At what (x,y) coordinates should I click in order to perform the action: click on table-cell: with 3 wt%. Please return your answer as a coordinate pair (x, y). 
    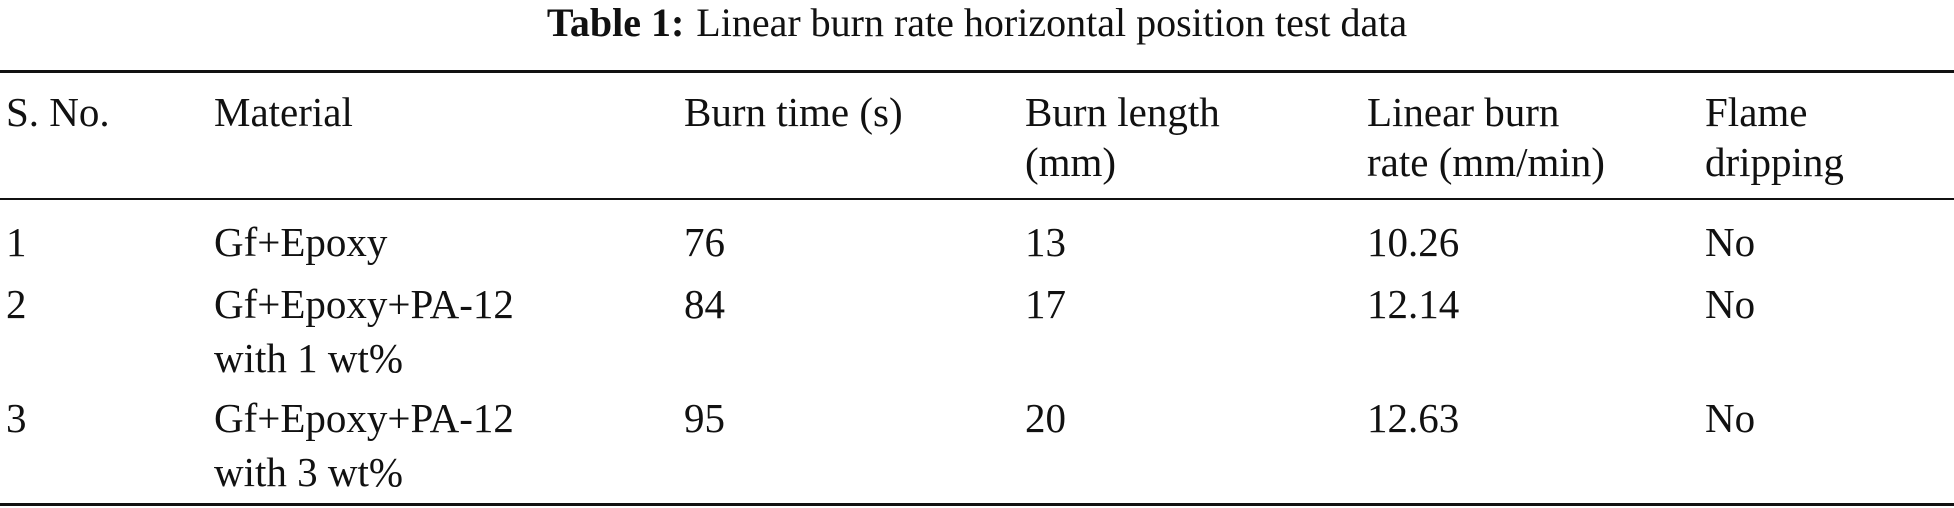
    Looking at the image, I should click on (309, 472).